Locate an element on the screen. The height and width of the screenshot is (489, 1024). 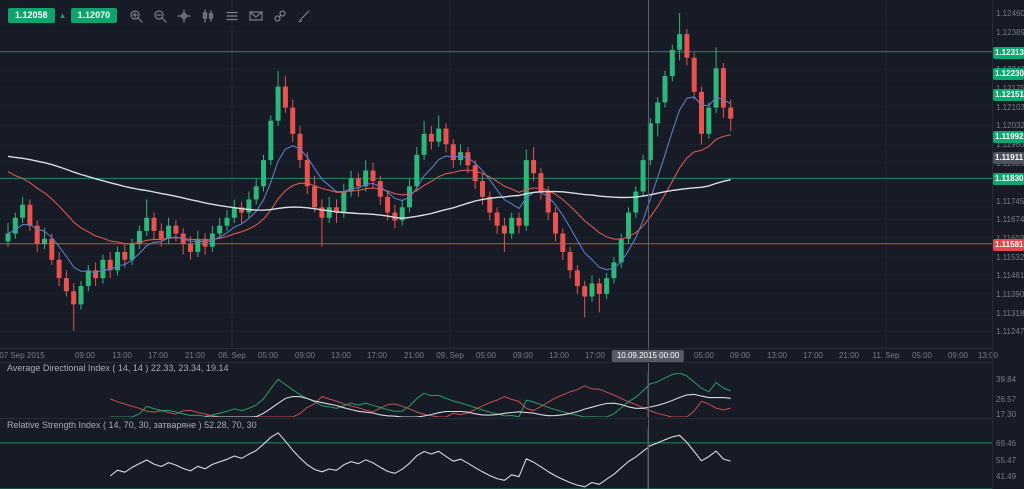
price-badge: 1.11830 is located at coordinates (1008, 179).